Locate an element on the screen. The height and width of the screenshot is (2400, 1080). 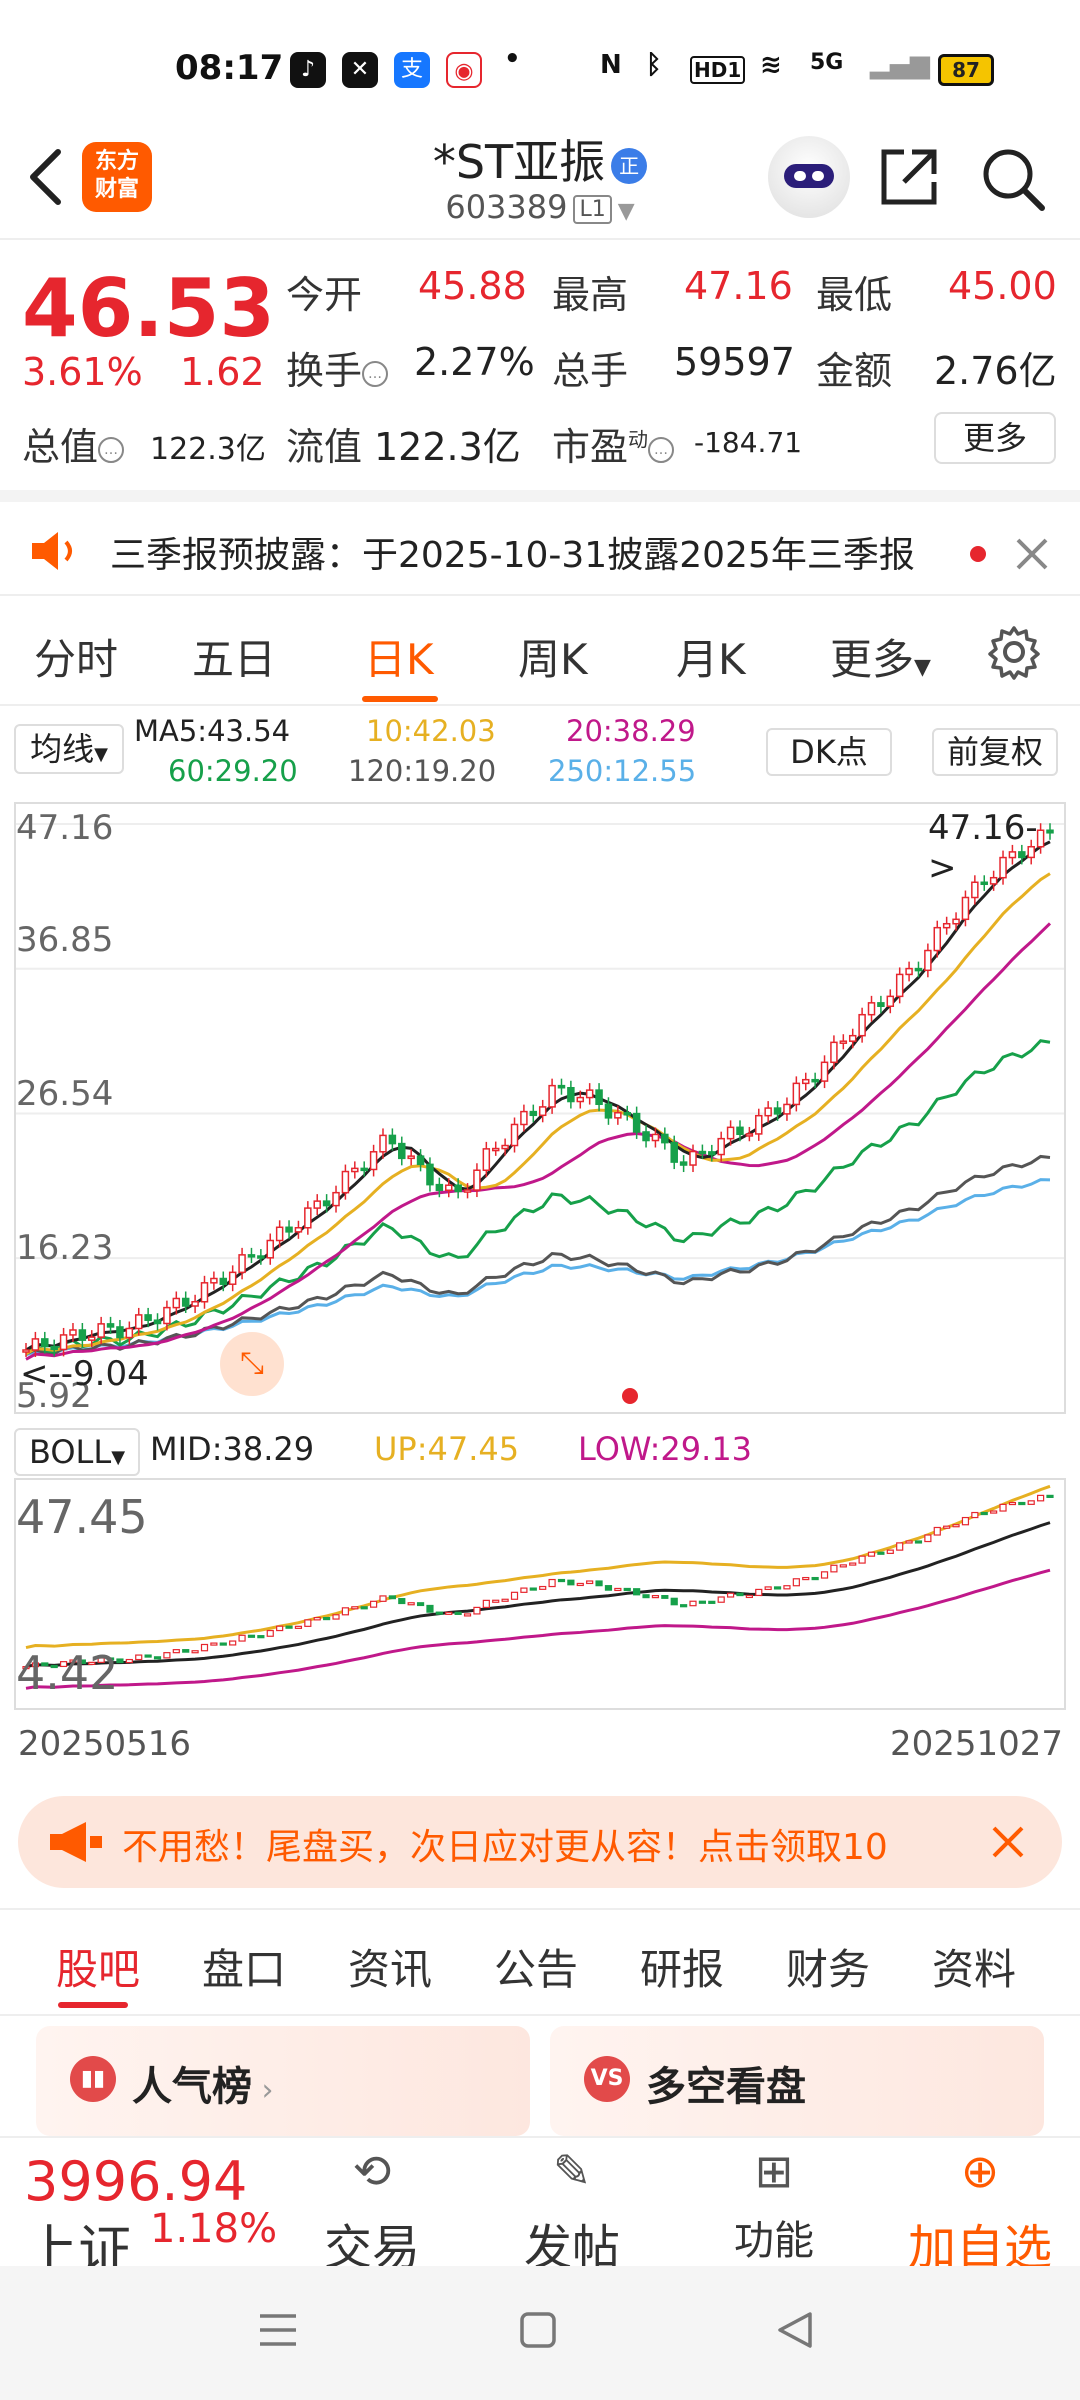
home-icon is located at coordinates (538, 2330).